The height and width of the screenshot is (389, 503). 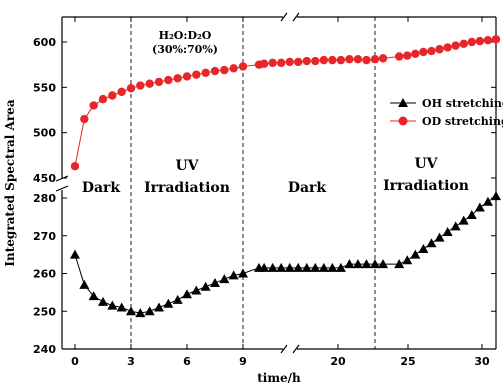 I want to click on x-tick-label: 0, so click(x=75, y=361).